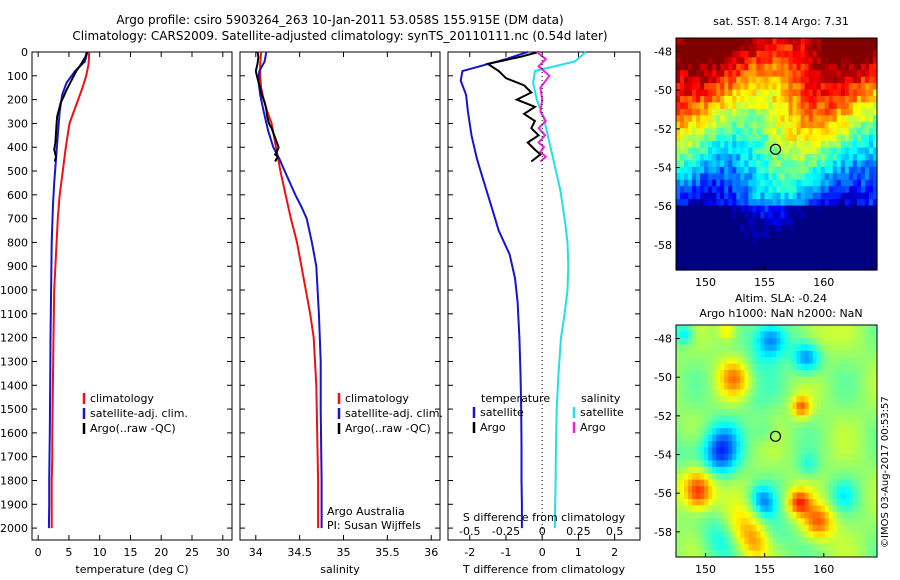 The width and height of the screenshot is (900, 580). What do you see at coordinates (781, 313) in the screenshot?
I see `sla-map-title-line2: Argo h1000: NaN h2000: NaN` at bounding box center [781, 313].